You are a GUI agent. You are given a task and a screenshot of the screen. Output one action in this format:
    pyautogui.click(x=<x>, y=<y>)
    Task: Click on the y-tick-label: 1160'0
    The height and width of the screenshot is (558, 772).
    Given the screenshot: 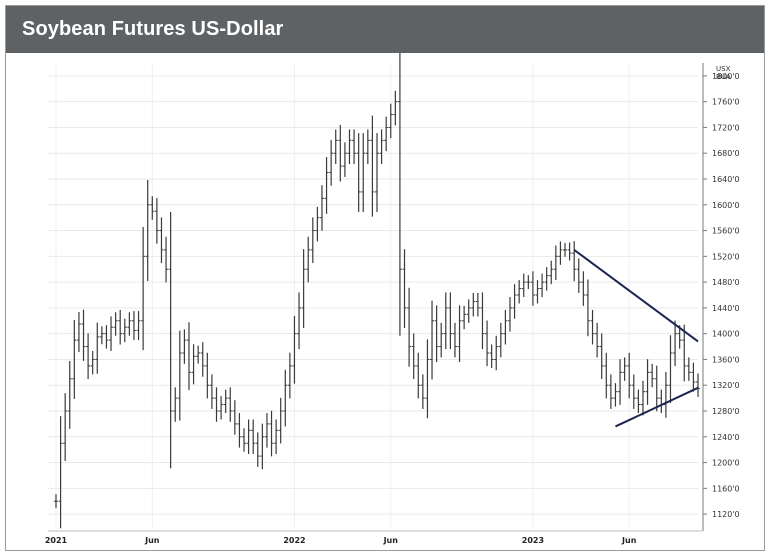 What is the action you would take?
    pyautogui.click(x=726, y=488)
    